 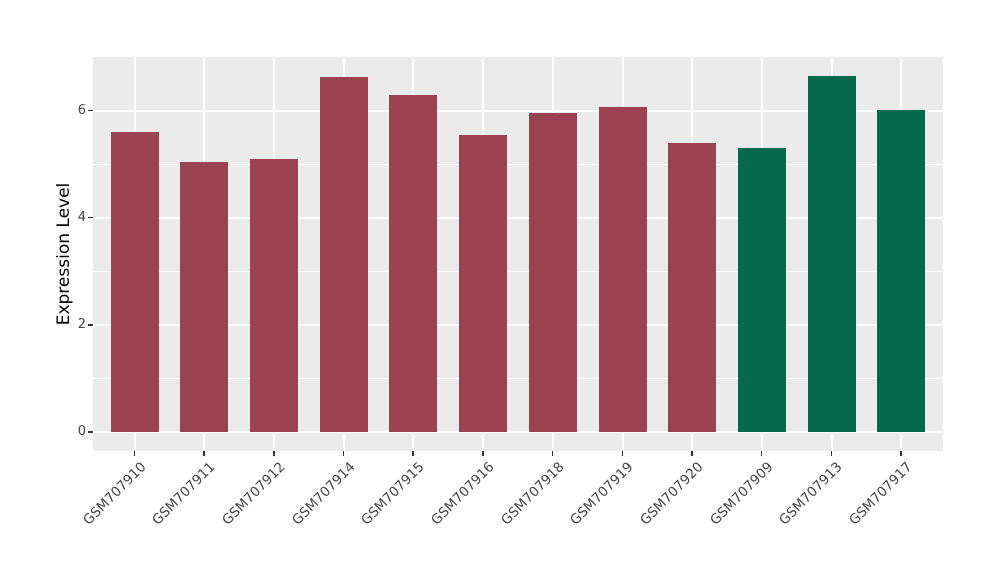 What do you see at coordinates (811, 494) in the screenshot?
I see `x-tick-label: GSM707913` at bounding box center [811, 494].